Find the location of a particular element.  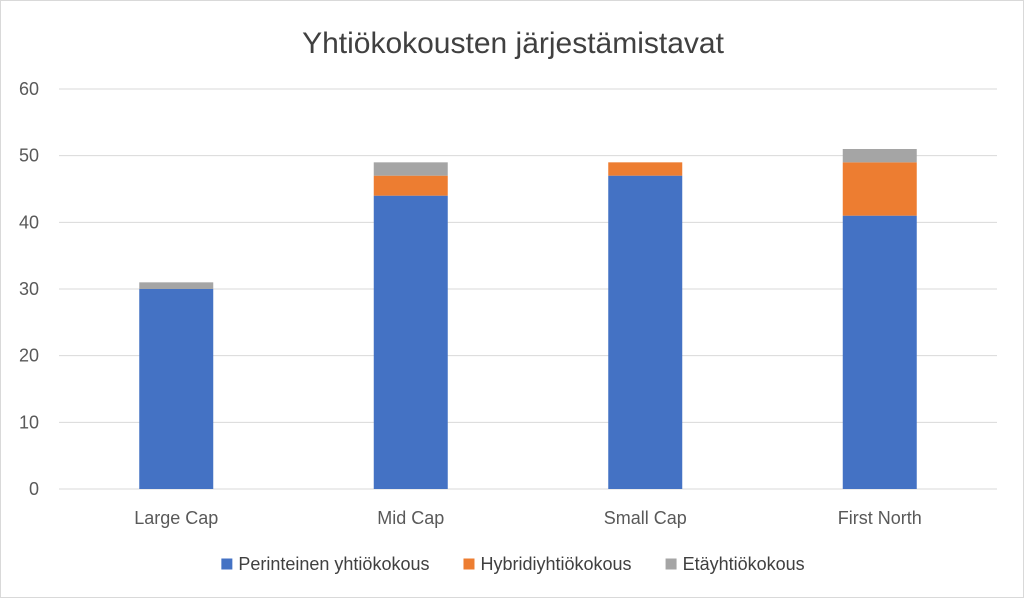

y-tick-label: 50 is located at coordinates (29, 156).